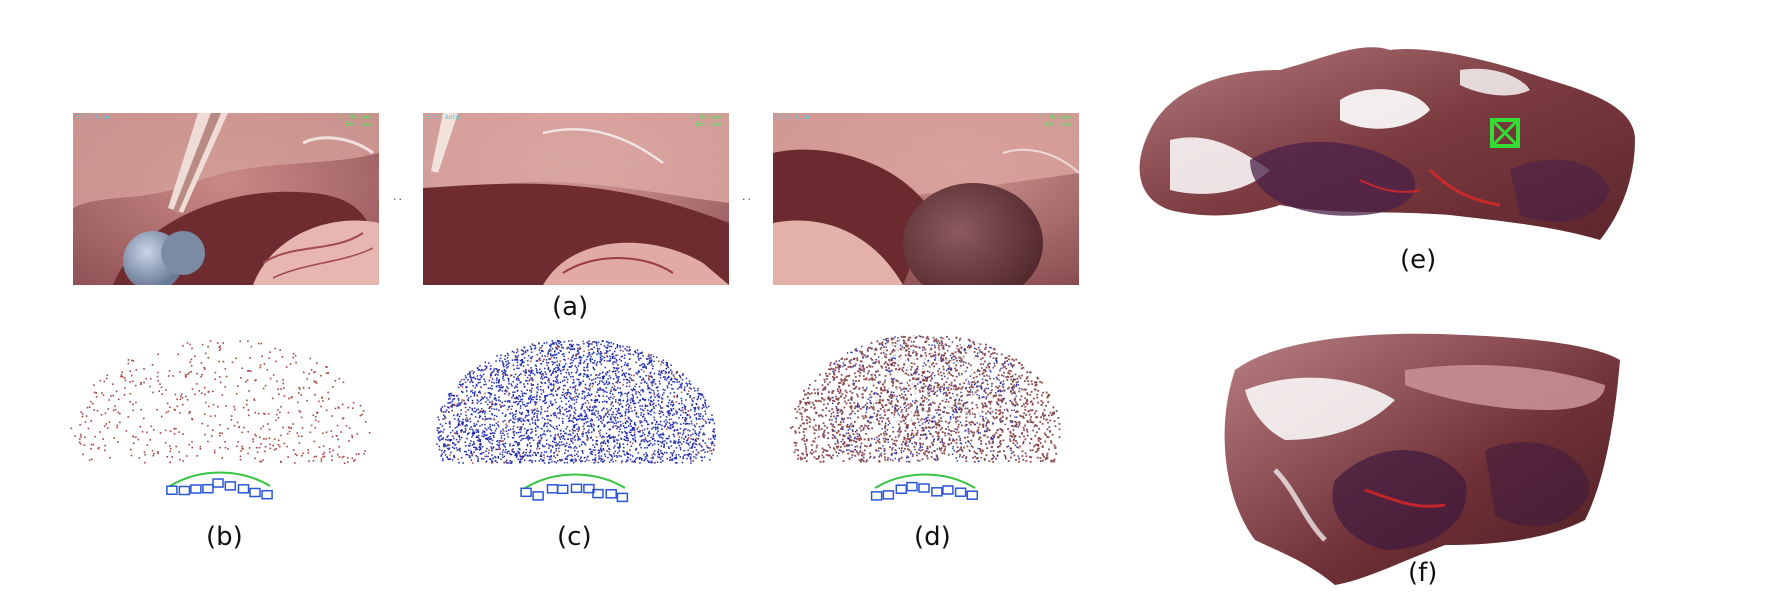 The image size is (1781, 601). I want to click on endoscope-frame-3: Shtr Auto Gr Medium Enh Low, so click(926, 199).